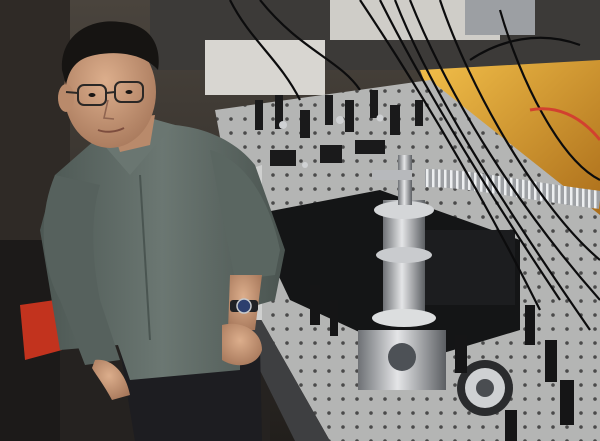 This screenshot has width=600, height=441. Describe the element at coordinates (110, 53) in the screenshot. I see `hair` at that location.